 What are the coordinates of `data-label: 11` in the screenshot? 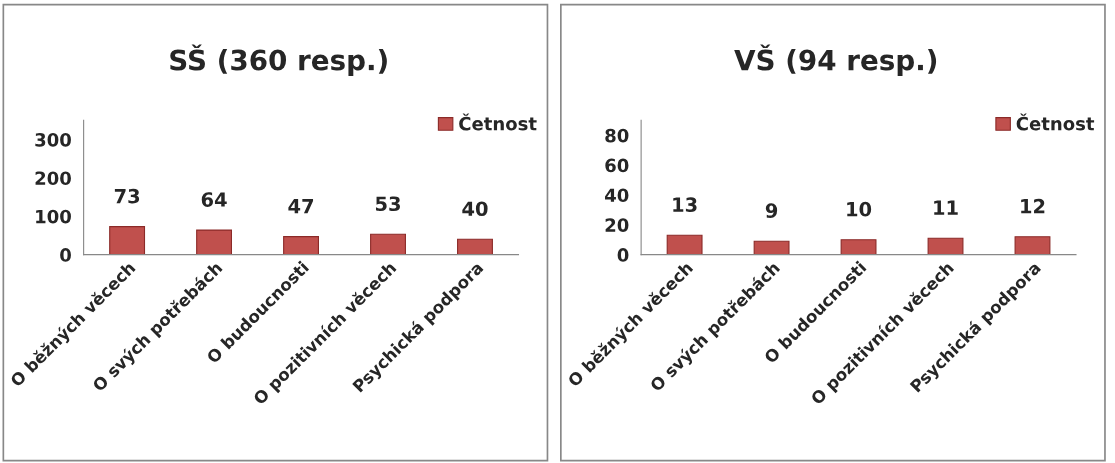 It's located at (946, 207).